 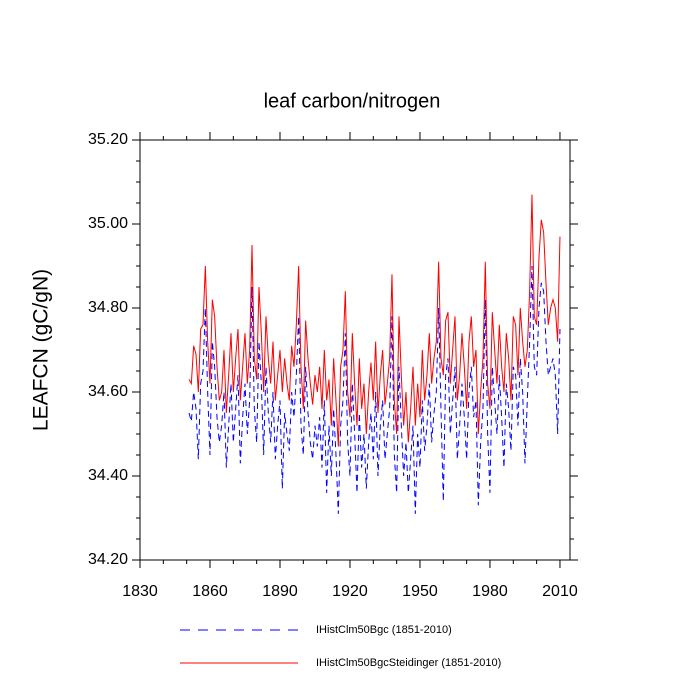 What do you see at coordinates (41, 350) in the screenshot?
I see `y-axis-label: LEAFCN (gC/gN)` at bounding box center [41, 350].